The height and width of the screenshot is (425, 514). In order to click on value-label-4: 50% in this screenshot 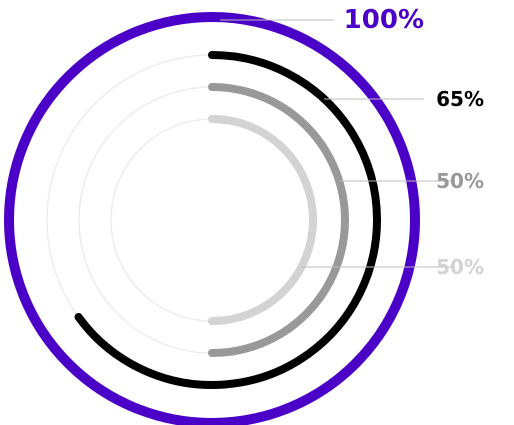, I will do `click(460, 267)`.